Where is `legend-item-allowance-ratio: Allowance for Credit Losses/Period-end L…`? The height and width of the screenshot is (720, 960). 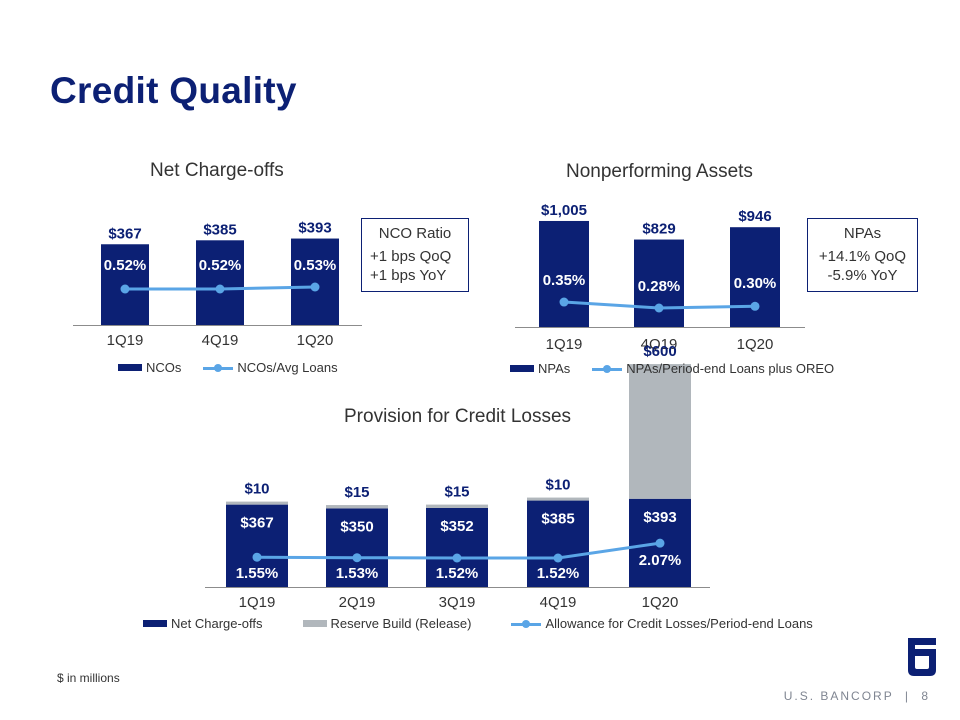
legend-item-allowance-ratio: Allowance for Credit Losses/Period-end L… is located at coordinates (662, 623).